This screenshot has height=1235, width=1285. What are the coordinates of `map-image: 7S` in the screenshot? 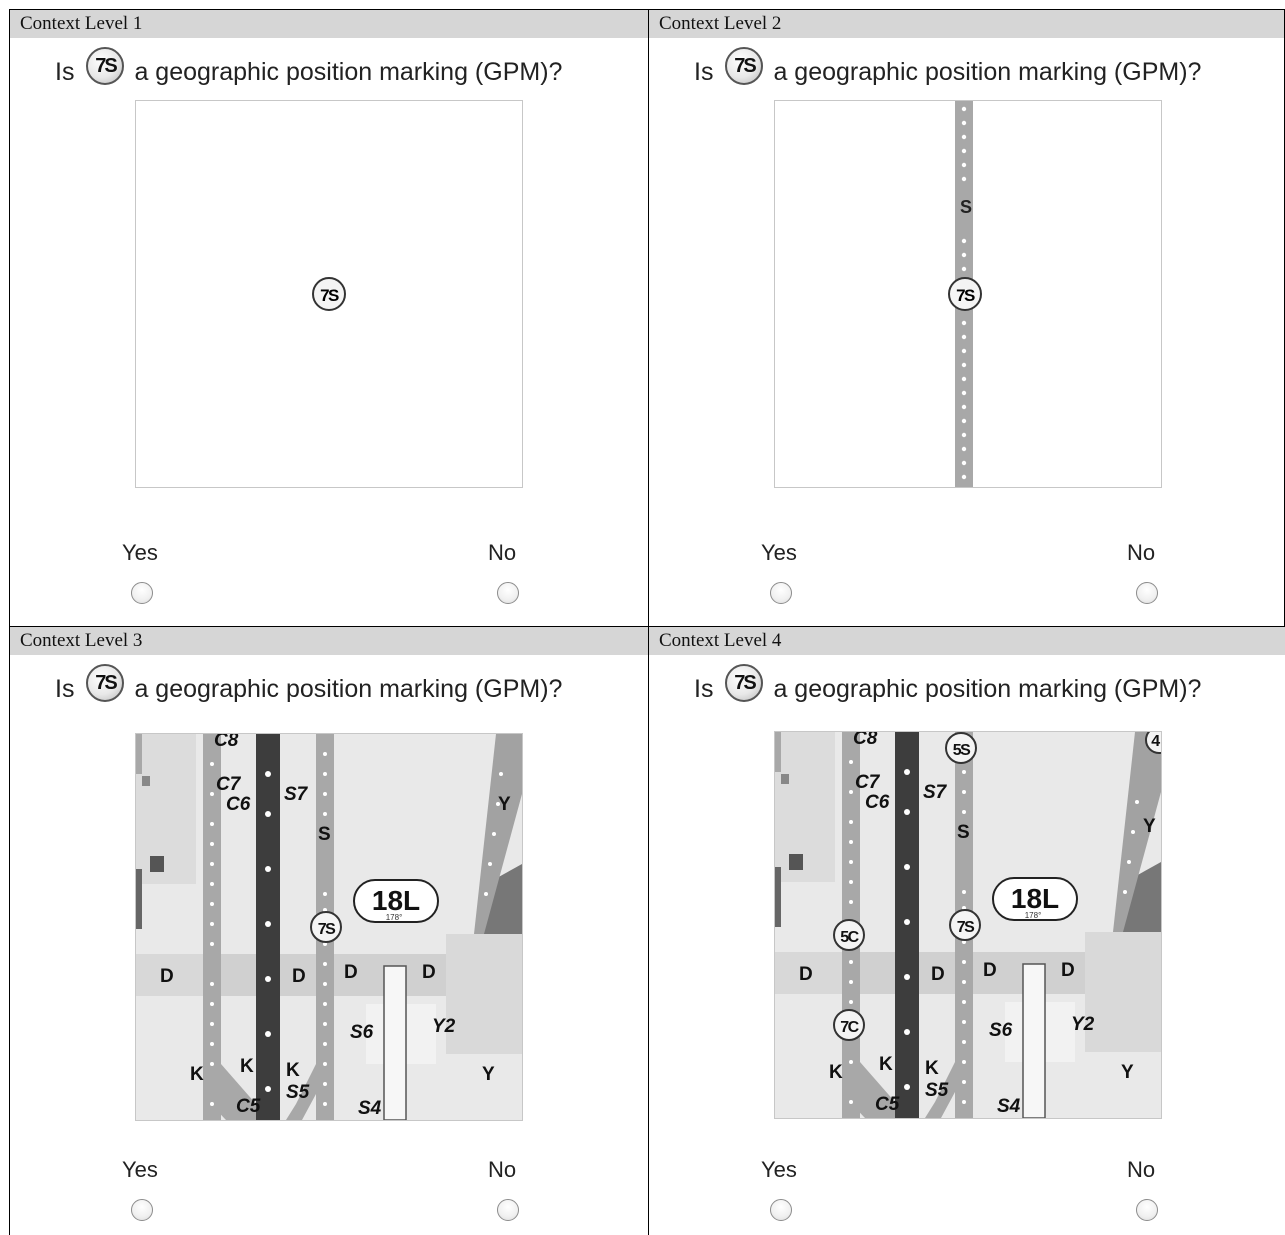 It's located at (329, 294).